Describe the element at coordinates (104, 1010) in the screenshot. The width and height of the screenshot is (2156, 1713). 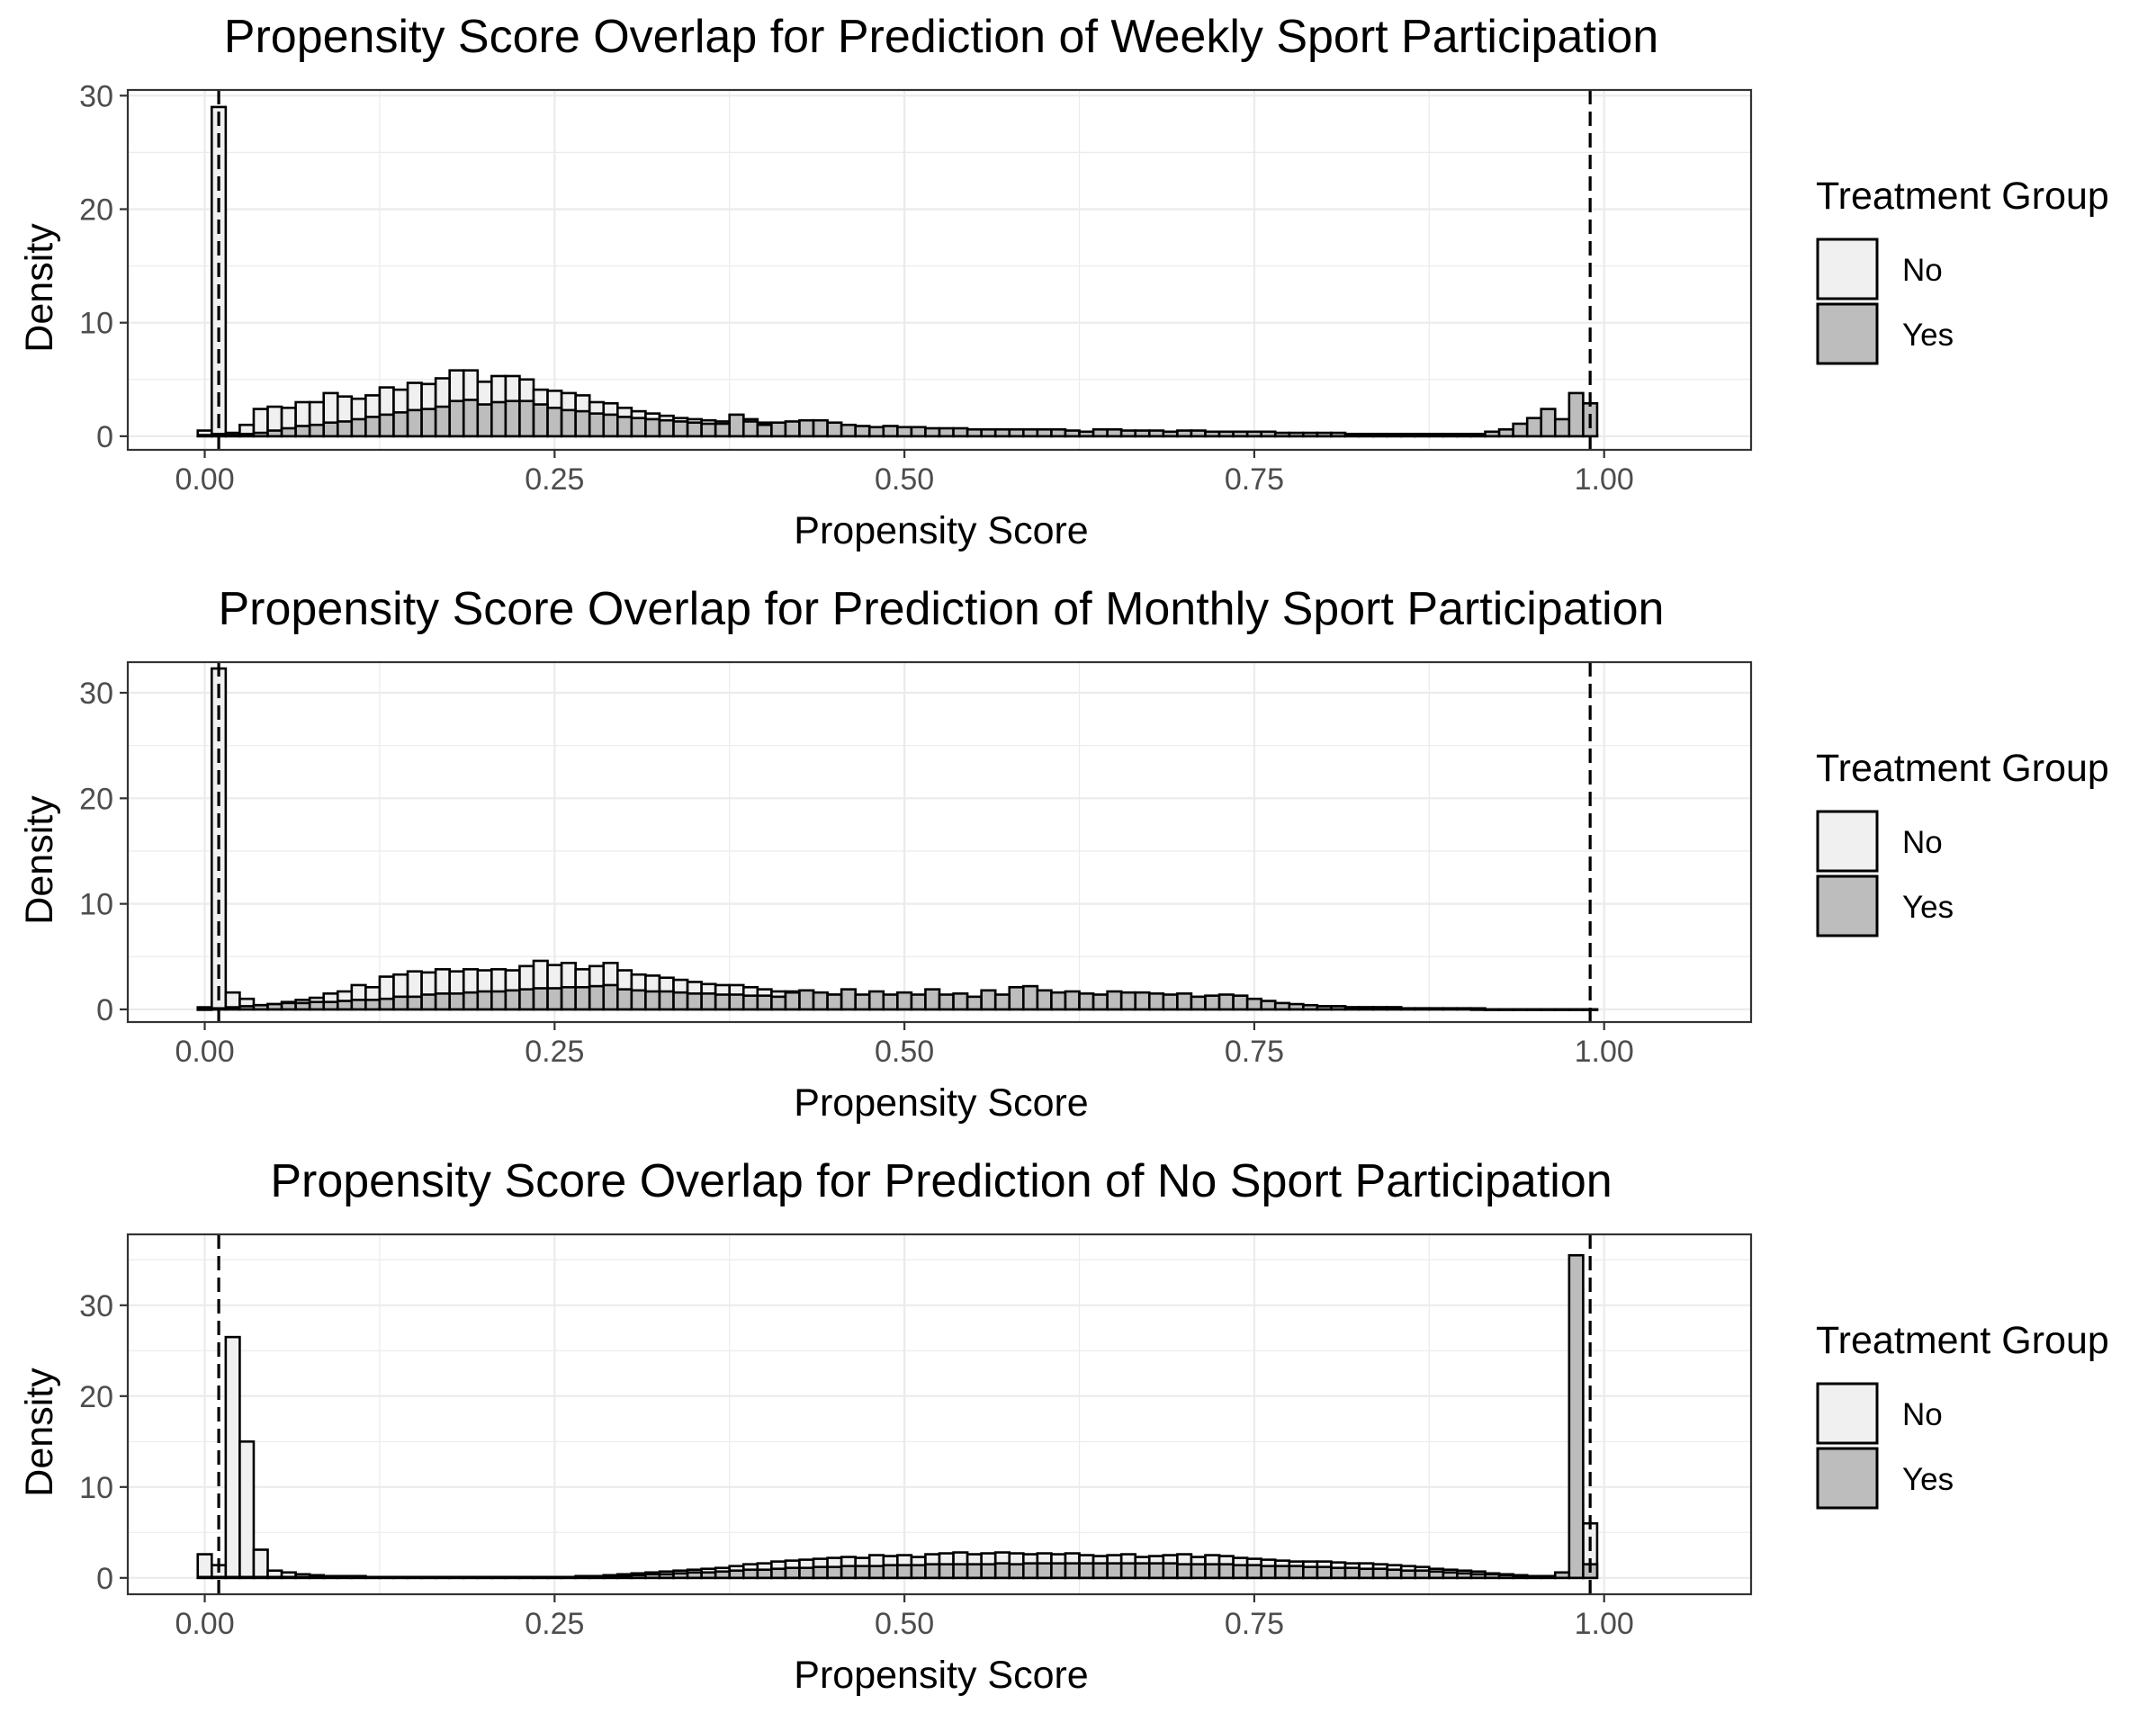
I see `y-tick-label: 0` at that location.